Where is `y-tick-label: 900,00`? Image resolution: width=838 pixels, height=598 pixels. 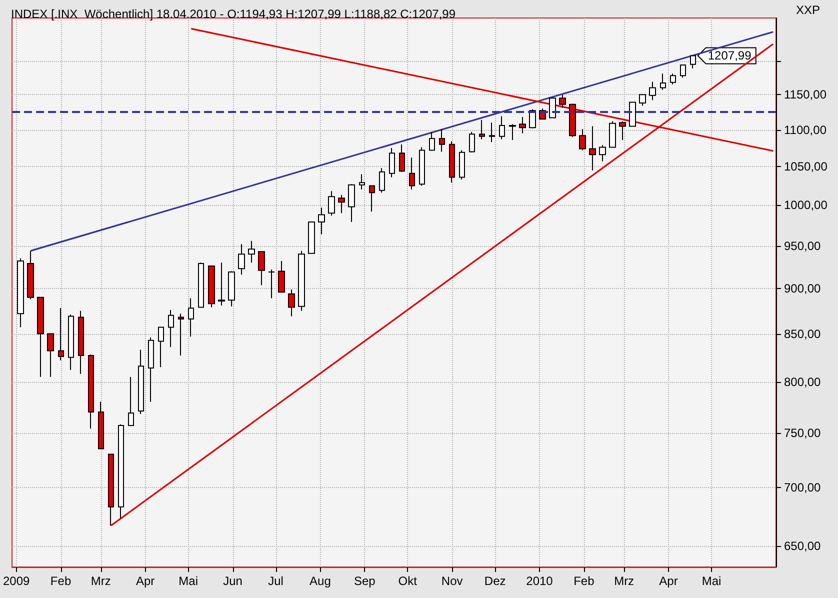 y-tick-label: 900,00 is located at coordinates (803, 289).